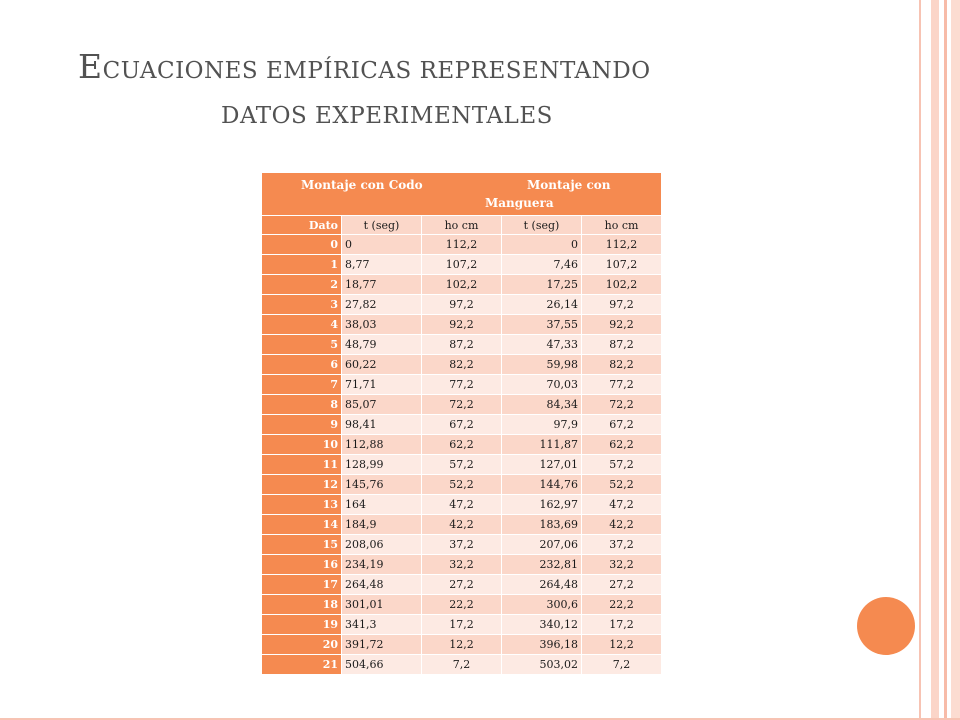 The width and height of the screenshot is (960, 720). Describe the element at coordinates (381, 244) in the screenshot. I see `table-cell: 0` at that location.